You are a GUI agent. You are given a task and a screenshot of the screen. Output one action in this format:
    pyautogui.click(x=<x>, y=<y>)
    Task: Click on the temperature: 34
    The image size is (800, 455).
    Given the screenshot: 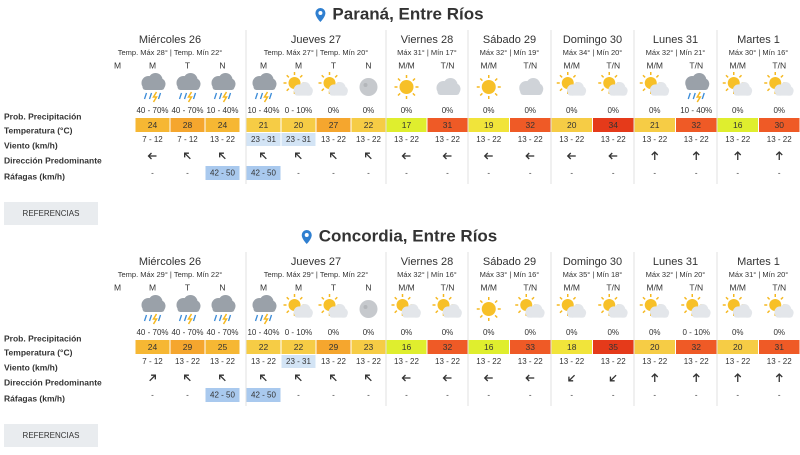 What is the action you would take?
    pyautogui.click(x=614, y=125)
    